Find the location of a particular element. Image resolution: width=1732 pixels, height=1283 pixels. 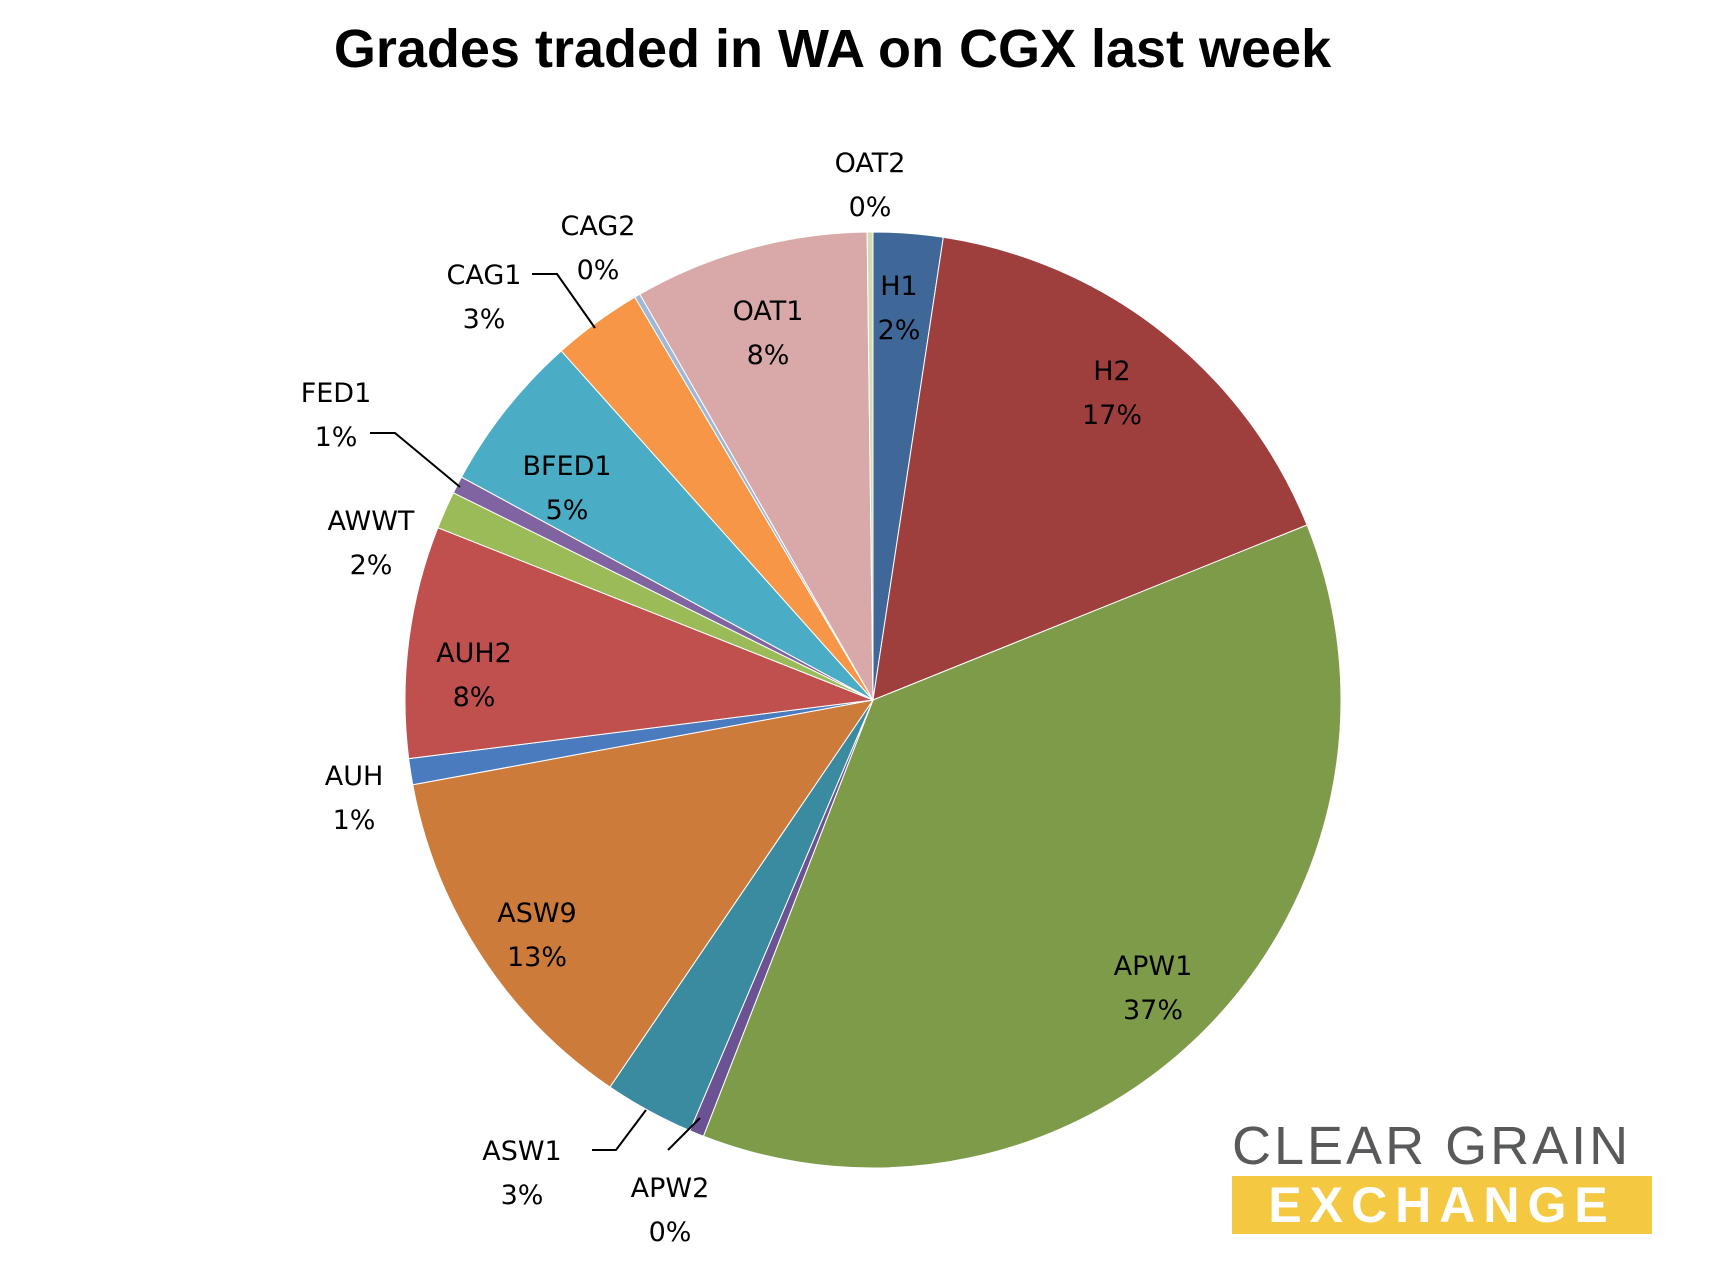

slice-label-h1: H1 2% is located at coordinates (899, 308).